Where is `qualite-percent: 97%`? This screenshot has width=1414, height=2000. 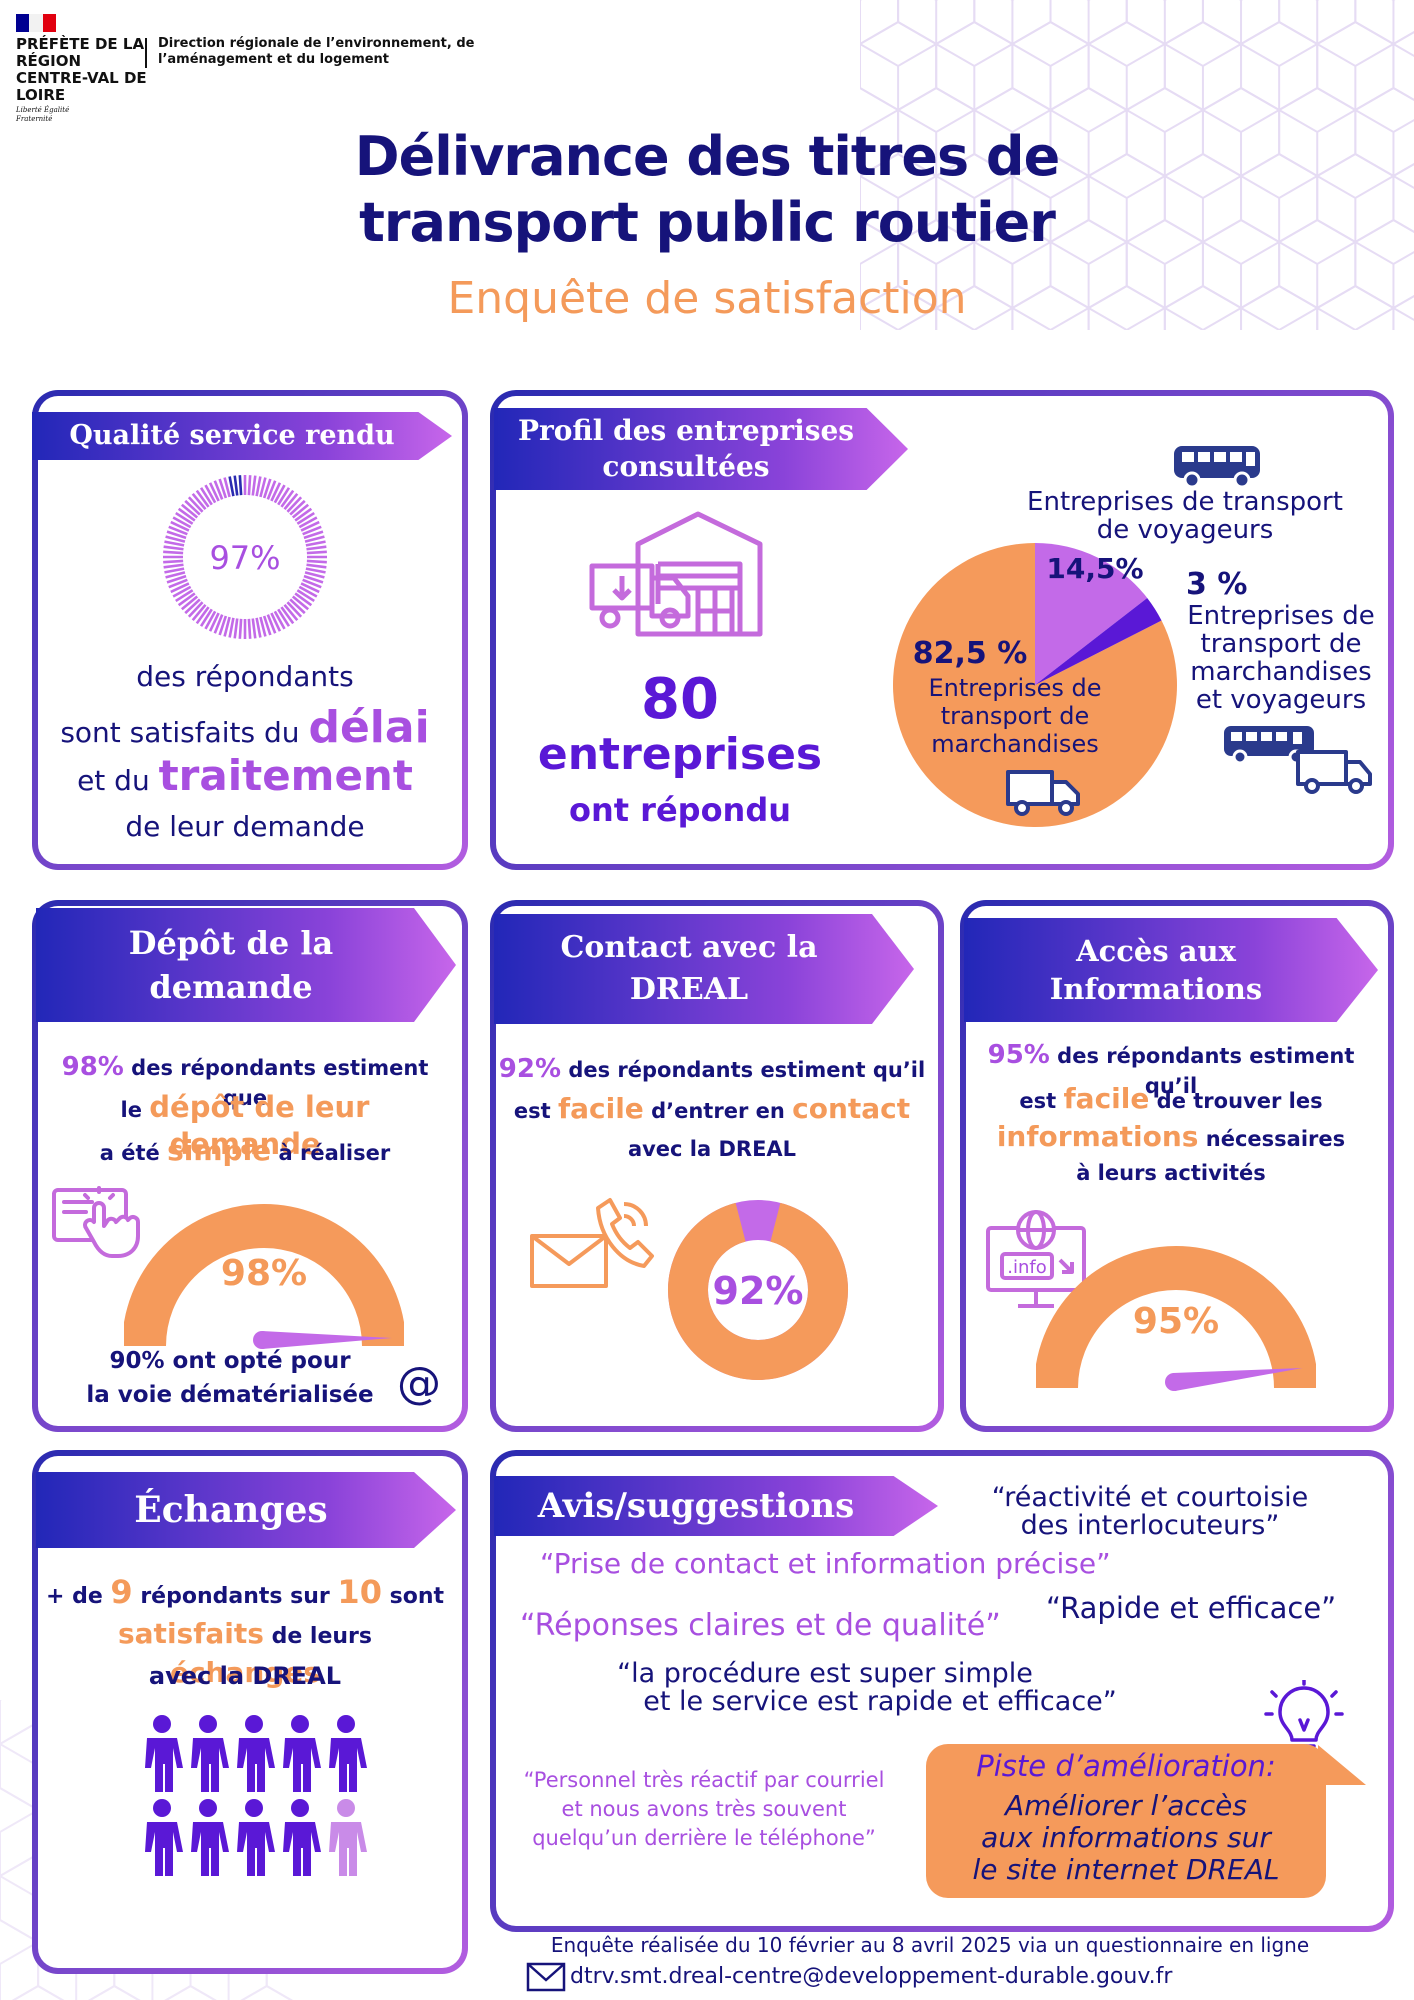 qualite-percent: 97% is located at coordinates (245, 558).